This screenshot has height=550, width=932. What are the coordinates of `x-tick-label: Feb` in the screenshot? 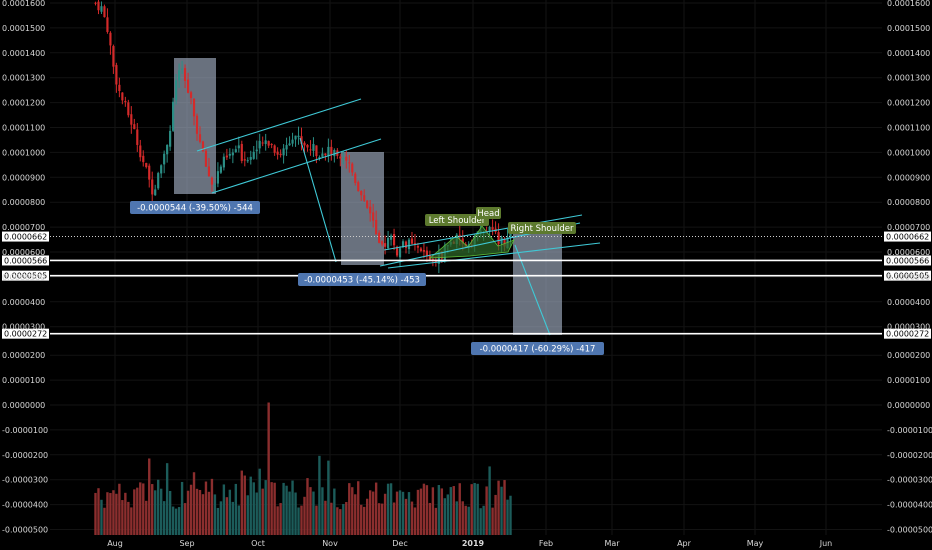 It's located at (546, 543).